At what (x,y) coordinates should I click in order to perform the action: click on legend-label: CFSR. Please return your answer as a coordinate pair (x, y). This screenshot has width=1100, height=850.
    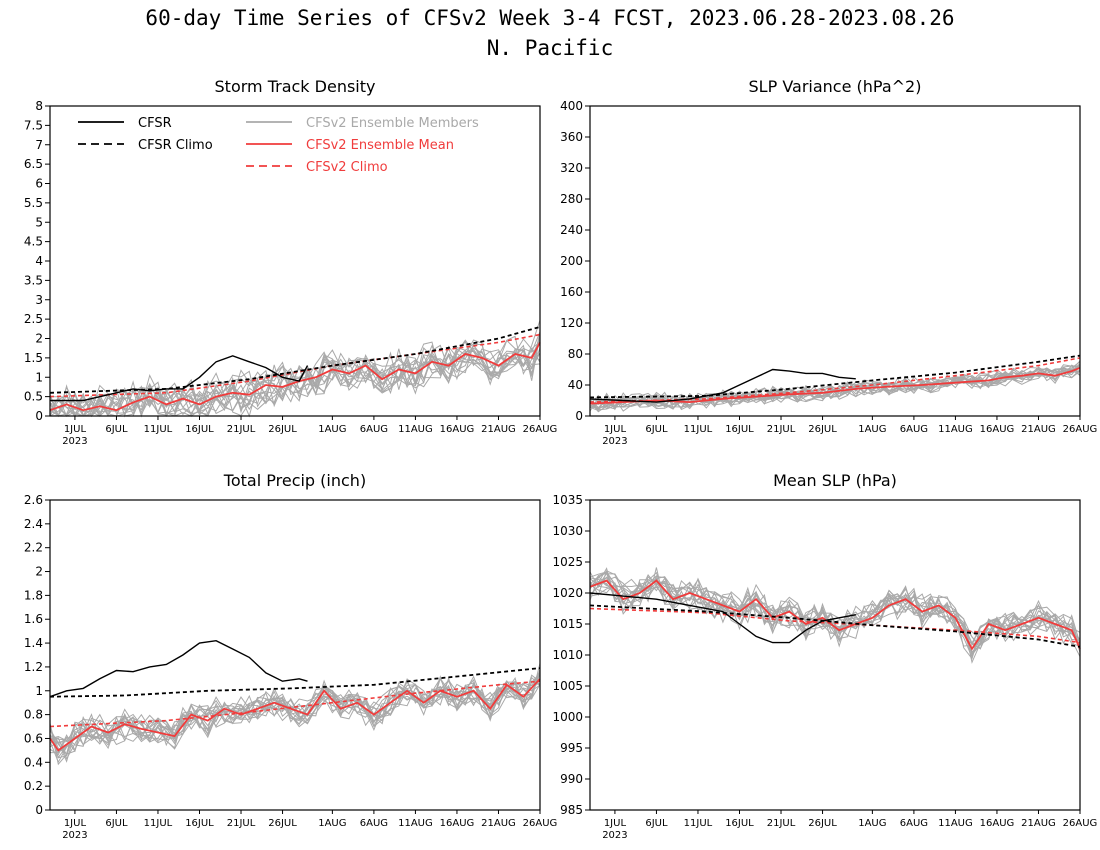
    Looking at the image, I should click on (155, 123).